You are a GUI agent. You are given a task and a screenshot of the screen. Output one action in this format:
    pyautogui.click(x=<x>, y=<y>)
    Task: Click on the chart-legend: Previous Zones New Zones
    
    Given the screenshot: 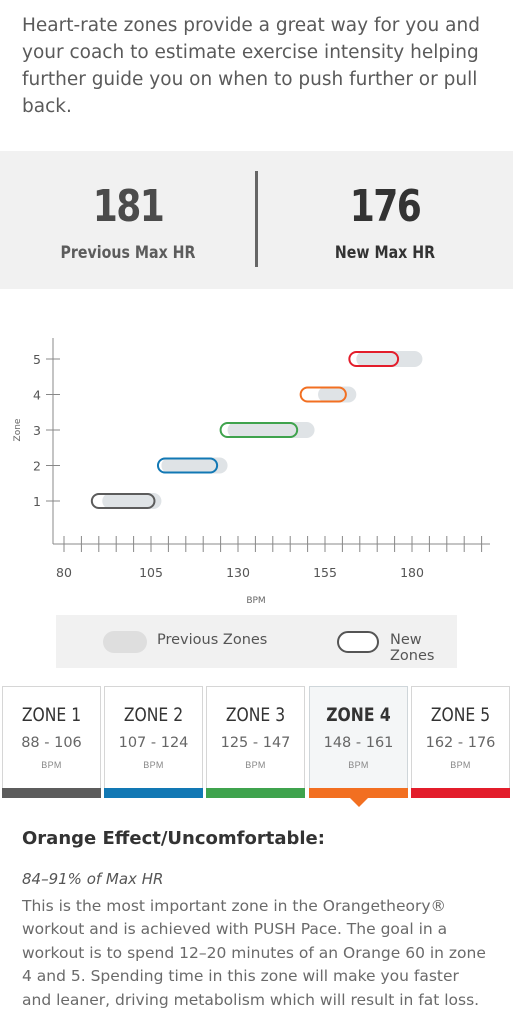 What is the action you would take?
    pyautogui.click(x=256, y=641)
    